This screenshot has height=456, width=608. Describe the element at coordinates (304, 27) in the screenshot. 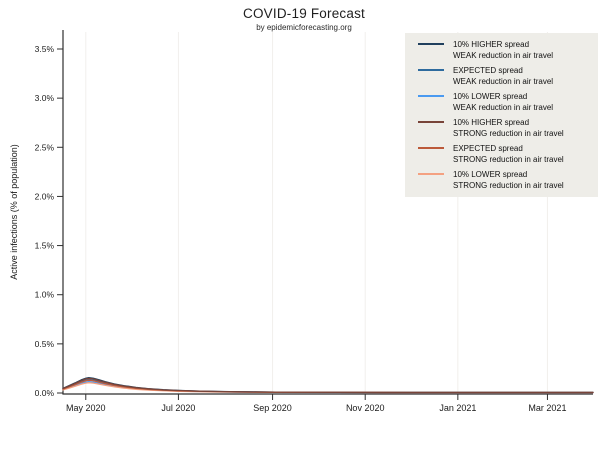

I see `chart-subtitle: by epidemicforecasting.org` at that location.